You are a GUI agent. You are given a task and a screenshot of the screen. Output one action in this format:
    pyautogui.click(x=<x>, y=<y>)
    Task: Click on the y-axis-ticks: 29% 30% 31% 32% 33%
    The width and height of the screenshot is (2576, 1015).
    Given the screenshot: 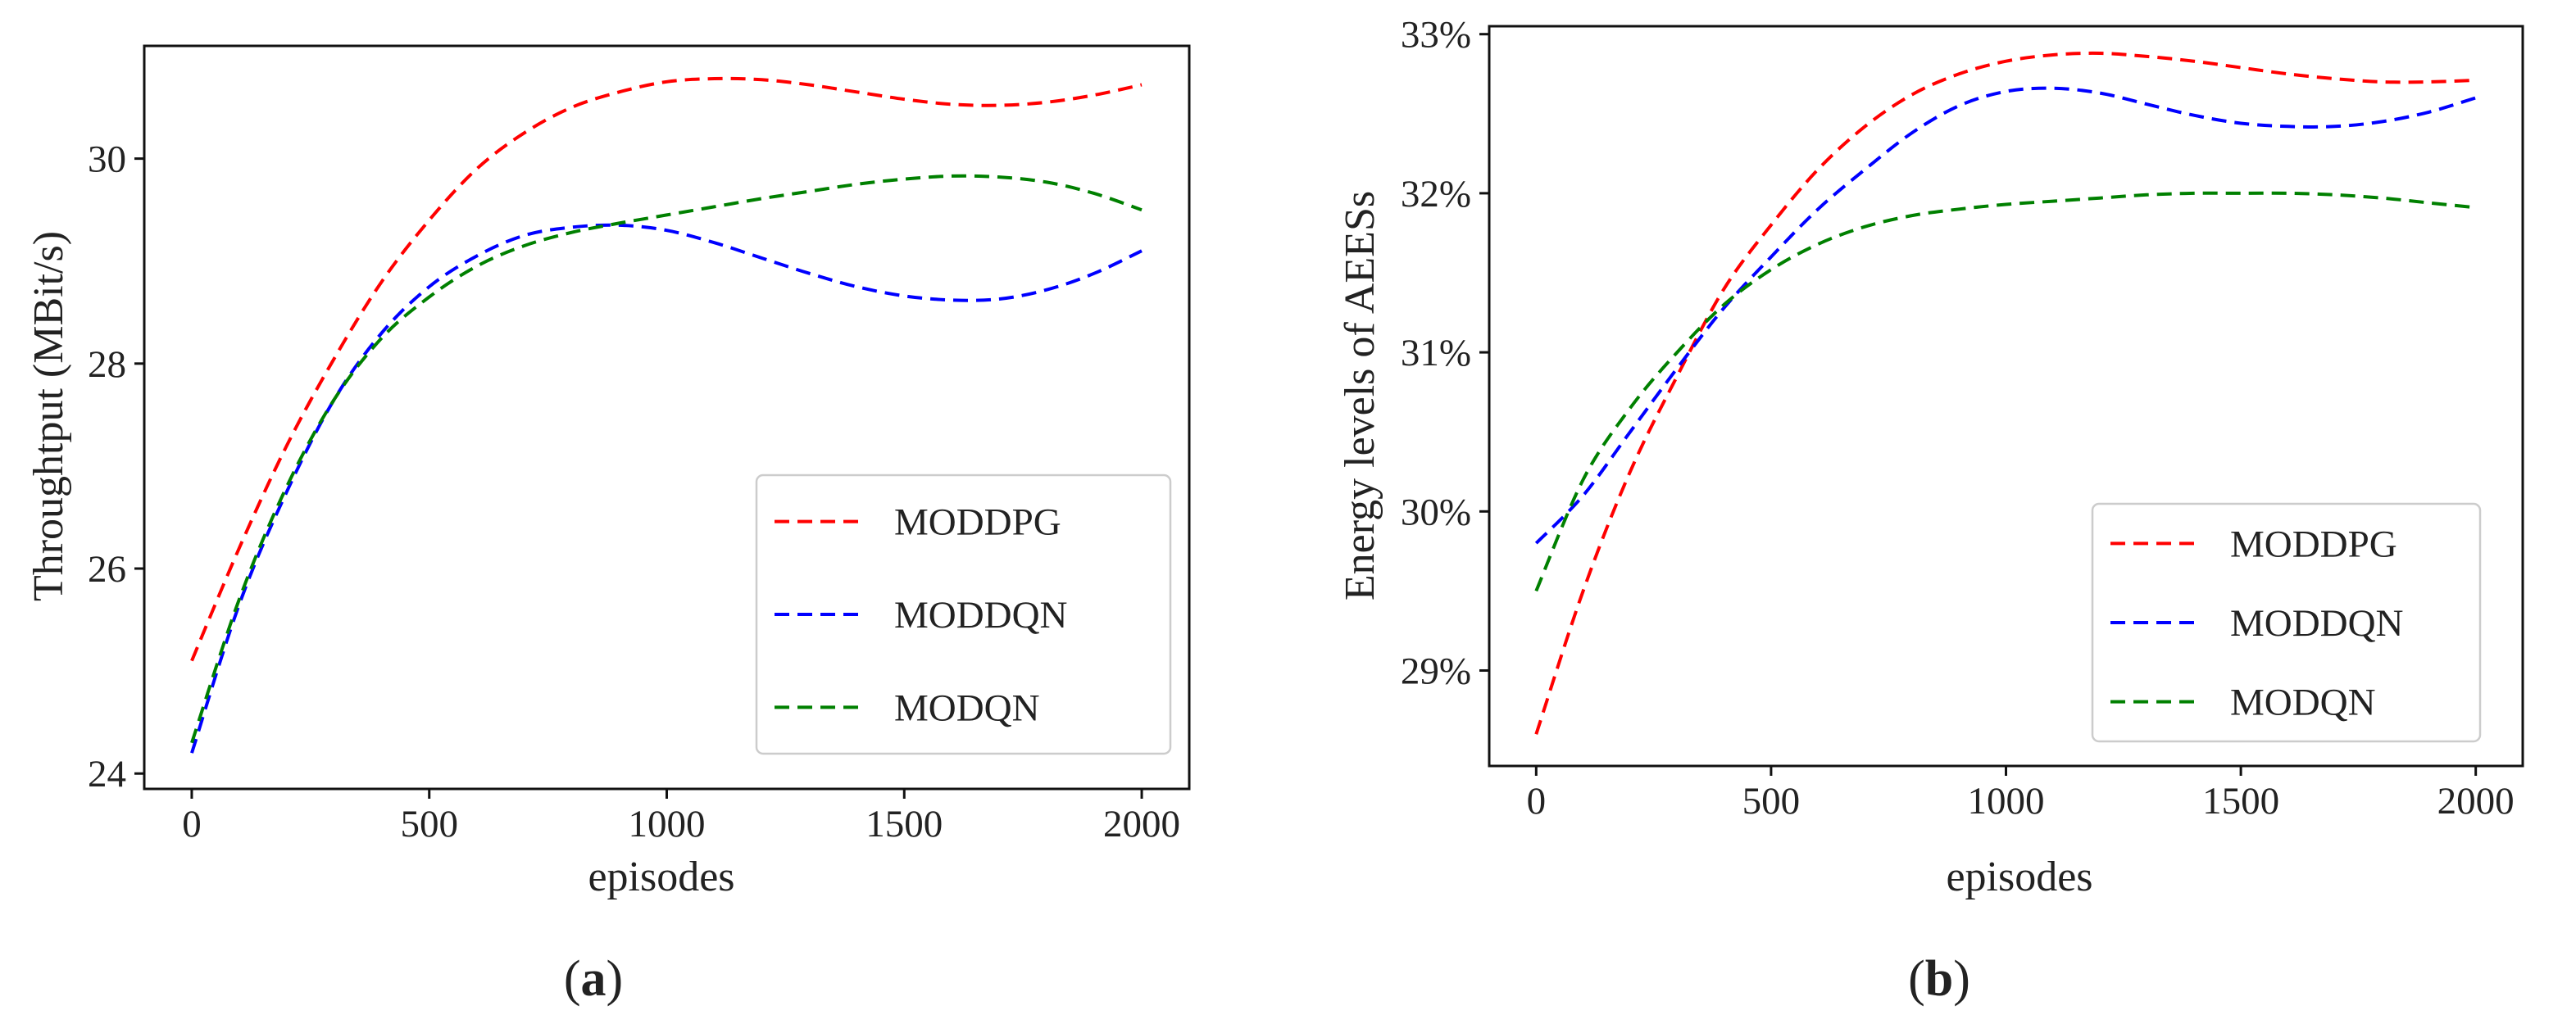 What is the action you would take?
    pyautogui.click(x=1445, y=353)
    